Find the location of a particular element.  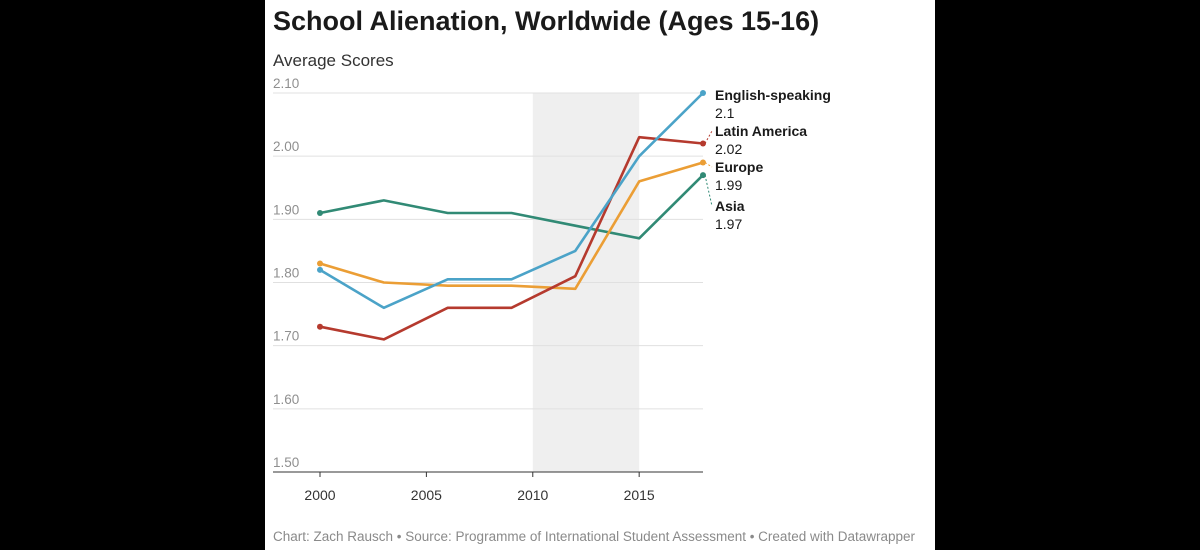

y-axis-ticks-layer: 2.10 2.00 1.90 1.80 1.70 1.60 1.50 is located at coordinates (286, 273).